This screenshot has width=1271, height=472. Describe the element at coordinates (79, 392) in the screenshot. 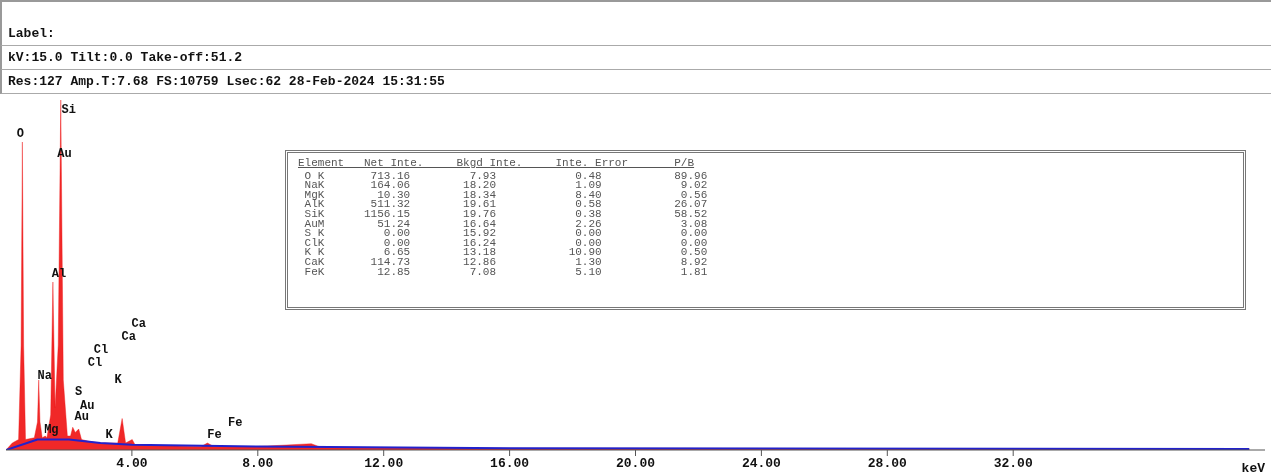

I see `annotation: S` at that location.